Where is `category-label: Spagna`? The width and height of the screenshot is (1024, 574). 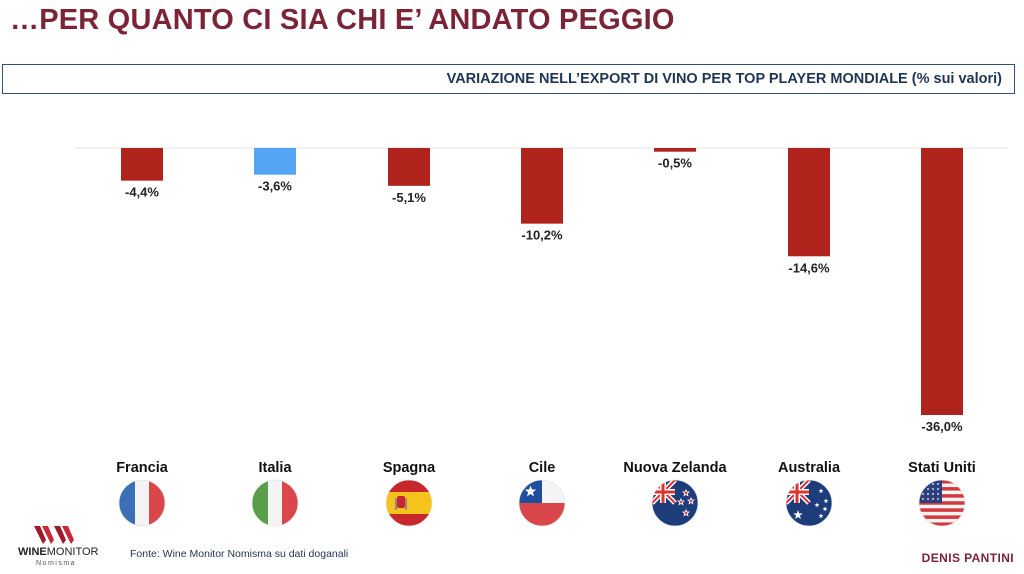
category-label: Spagna is located at coordinates (409, 468).